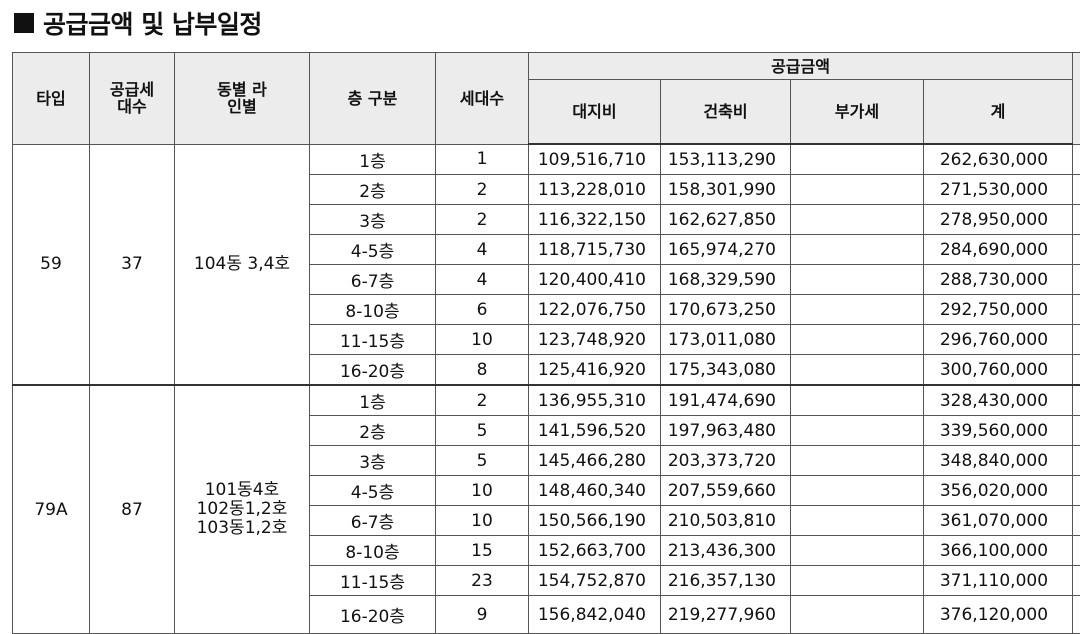 The image size is (1080, 634). What do you see at coordinates (998, 491) in the screenshot?
I see `total-cell: 356,020,000` at bounding box center [998, 491].